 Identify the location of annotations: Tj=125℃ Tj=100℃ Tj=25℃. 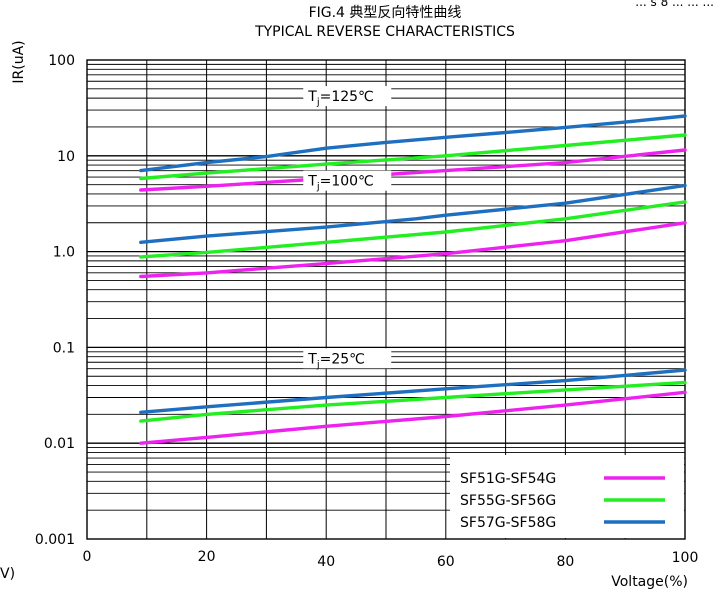
(347, 228).